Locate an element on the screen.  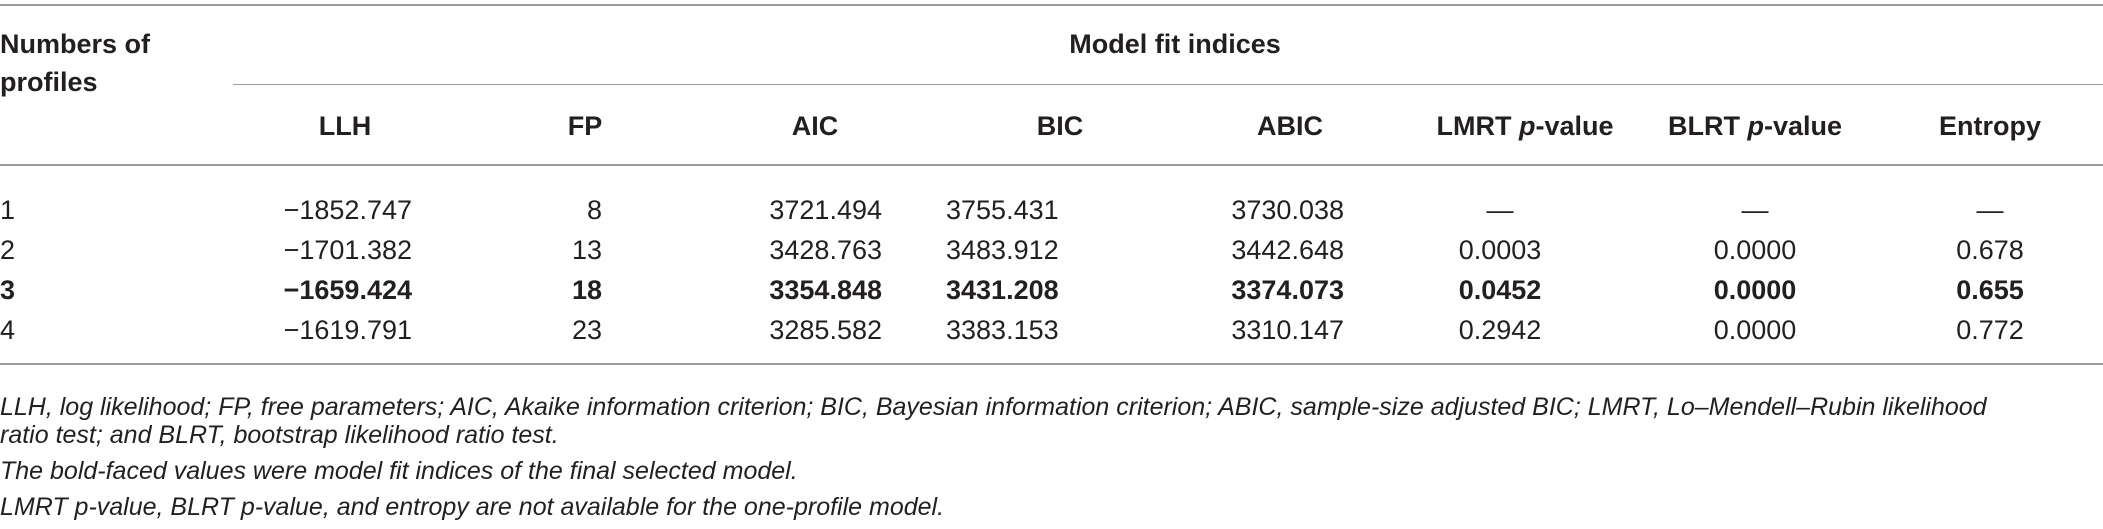
table-row: 1 −1852.747 8 3721.494 3755.431 3730.038 — — — is located at coordinates (1051, 210).